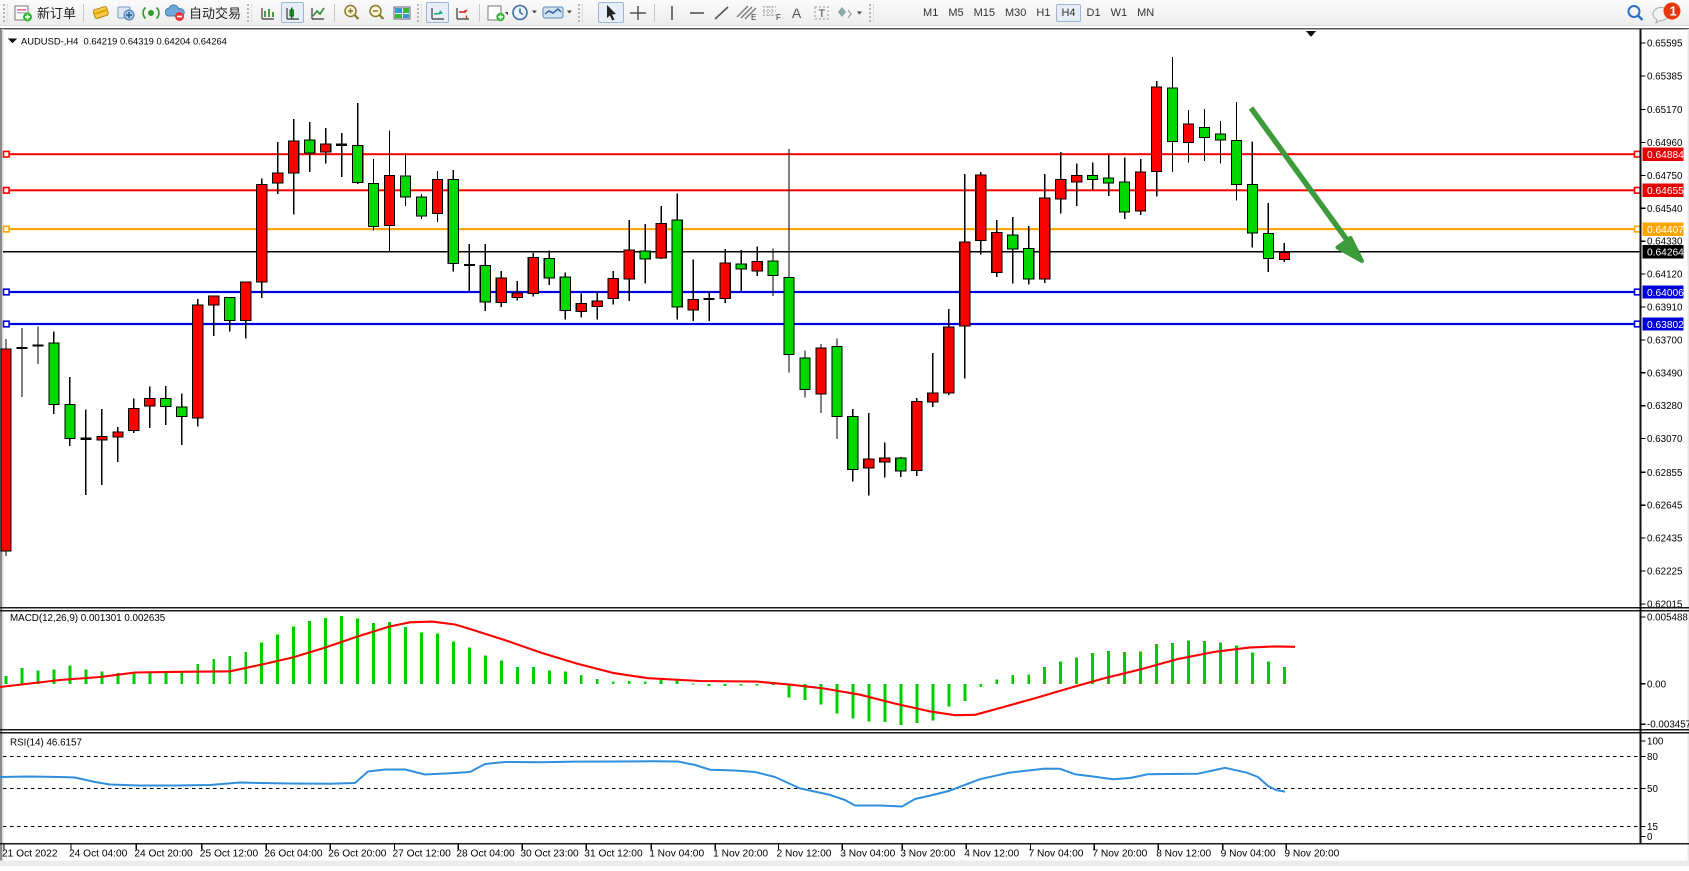 The image size is (1689, 871). Describe the element at coordinates (1665, 308) in the screenshot. I see `svg-text: 0.63910` at that location.